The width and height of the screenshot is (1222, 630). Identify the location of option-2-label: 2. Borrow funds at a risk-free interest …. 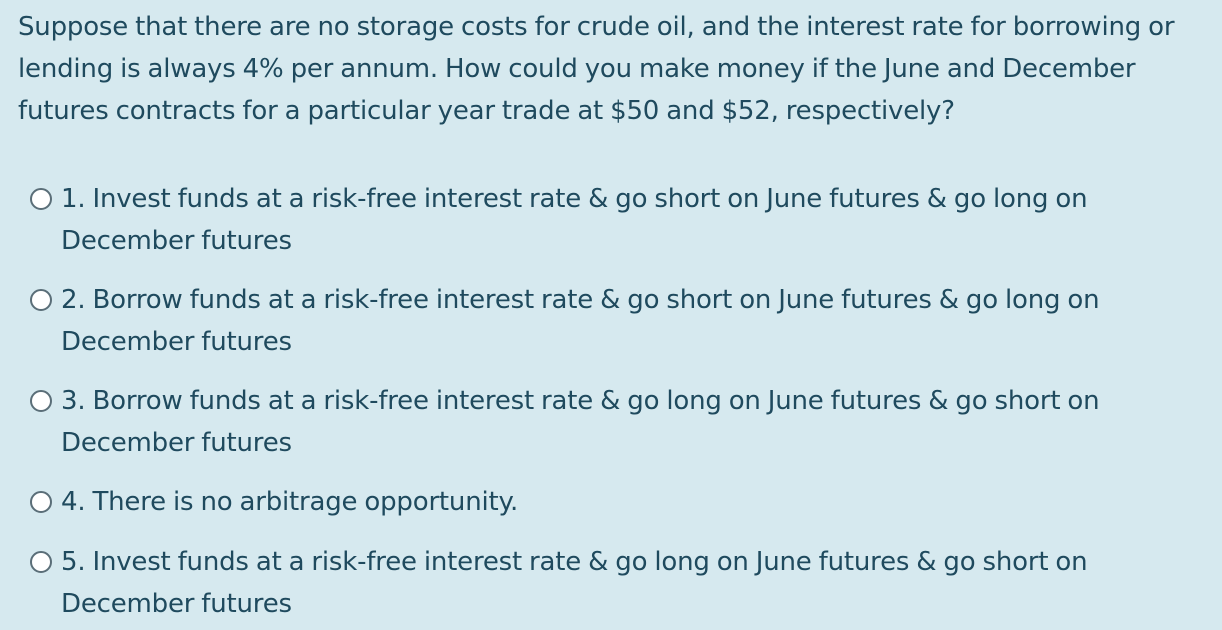
(580, 321).